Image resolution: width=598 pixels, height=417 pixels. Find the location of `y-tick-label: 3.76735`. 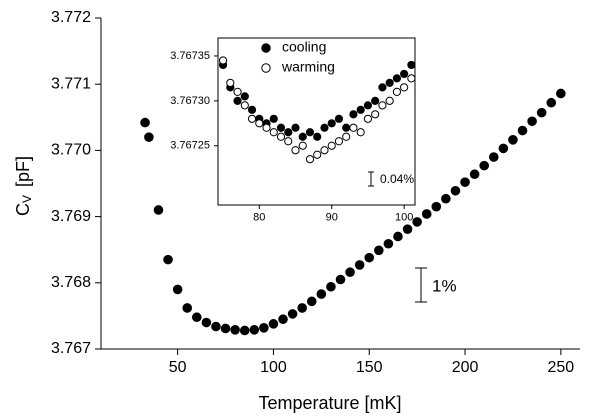

y-tick-label: 3.76735 is located at coordinates (190, 56).